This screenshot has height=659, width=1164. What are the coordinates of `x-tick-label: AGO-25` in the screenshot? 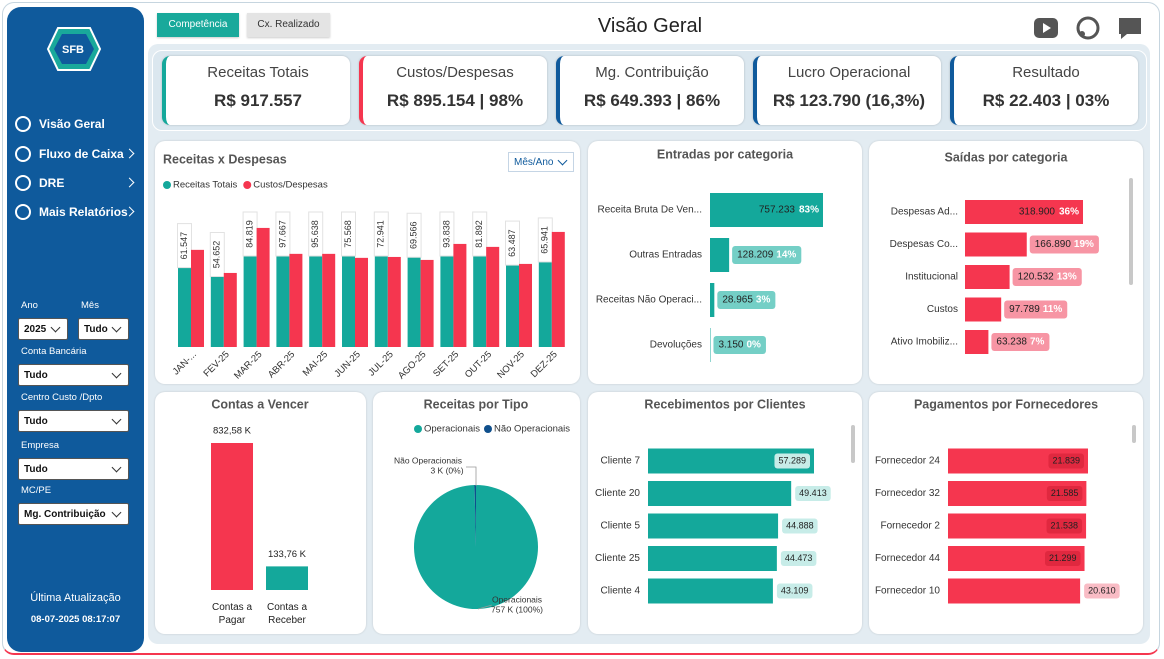 It's located at (412, 365).